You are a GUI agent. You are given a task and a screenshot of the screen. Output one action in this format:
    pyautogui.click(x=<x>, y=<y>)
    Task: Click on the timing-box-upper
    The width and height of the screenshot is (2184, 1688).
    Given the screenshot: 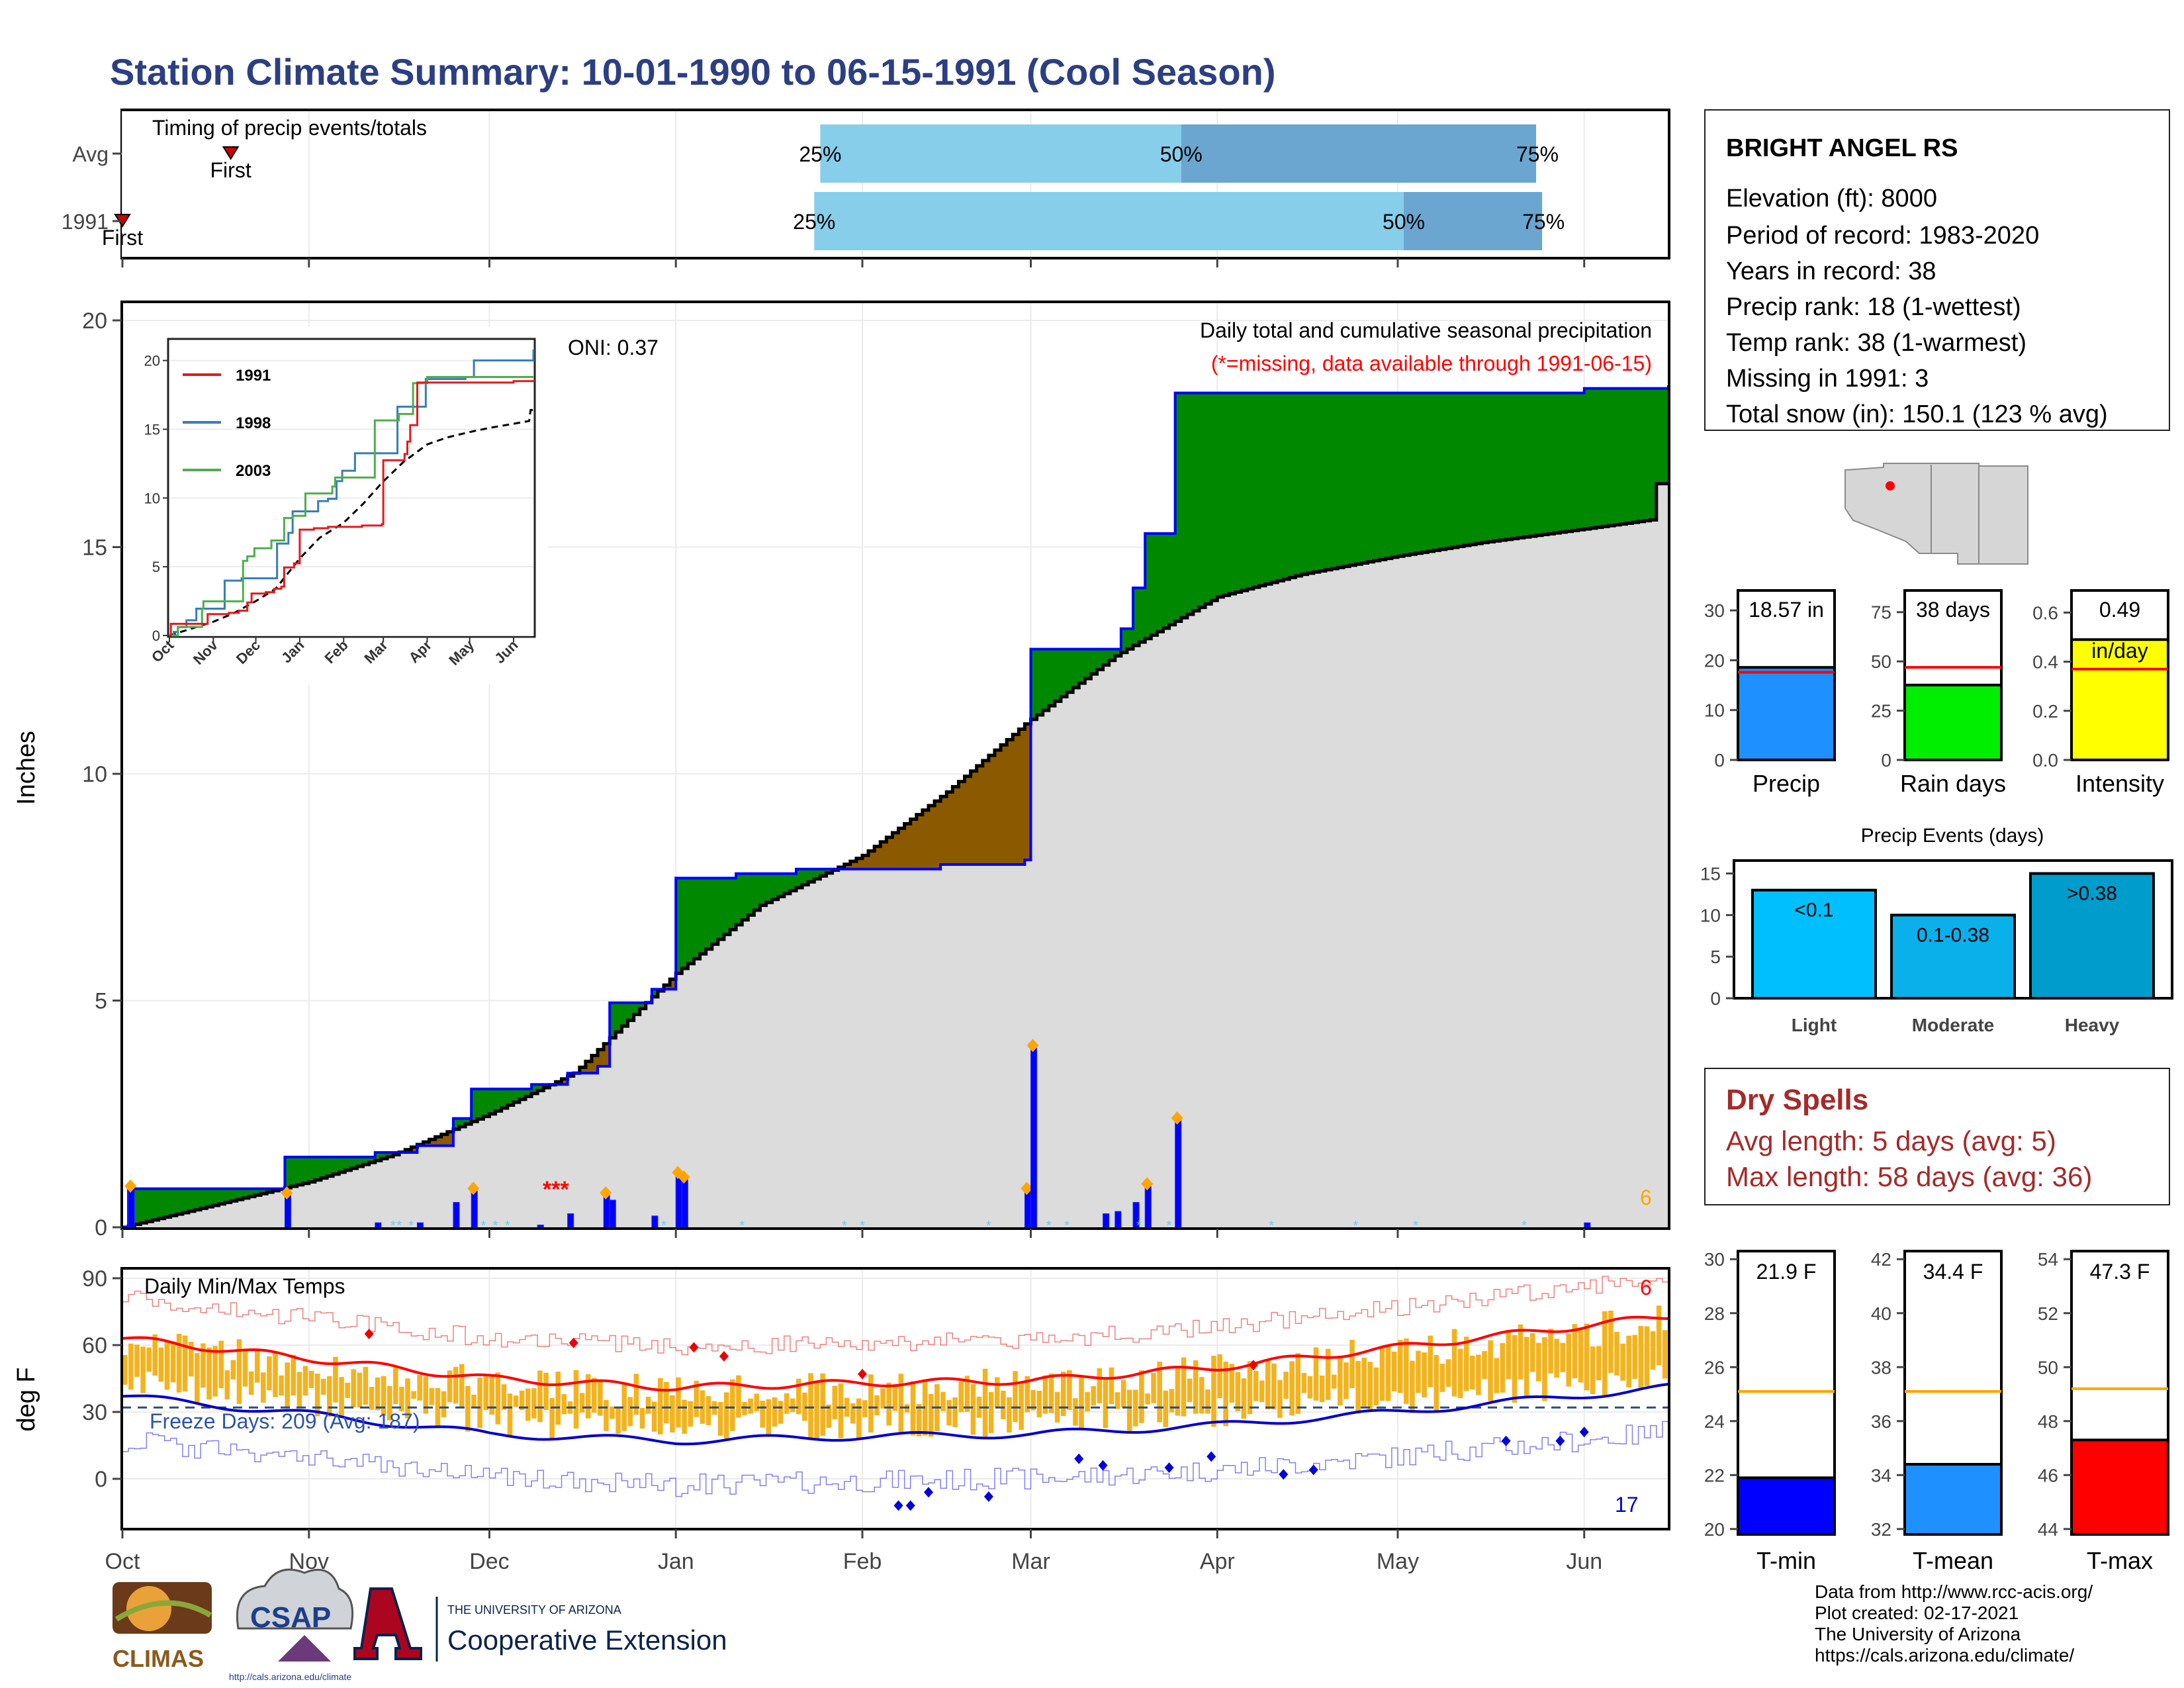 What is the action you would take?
    pyautogui.click(x=1359, y=153)
    